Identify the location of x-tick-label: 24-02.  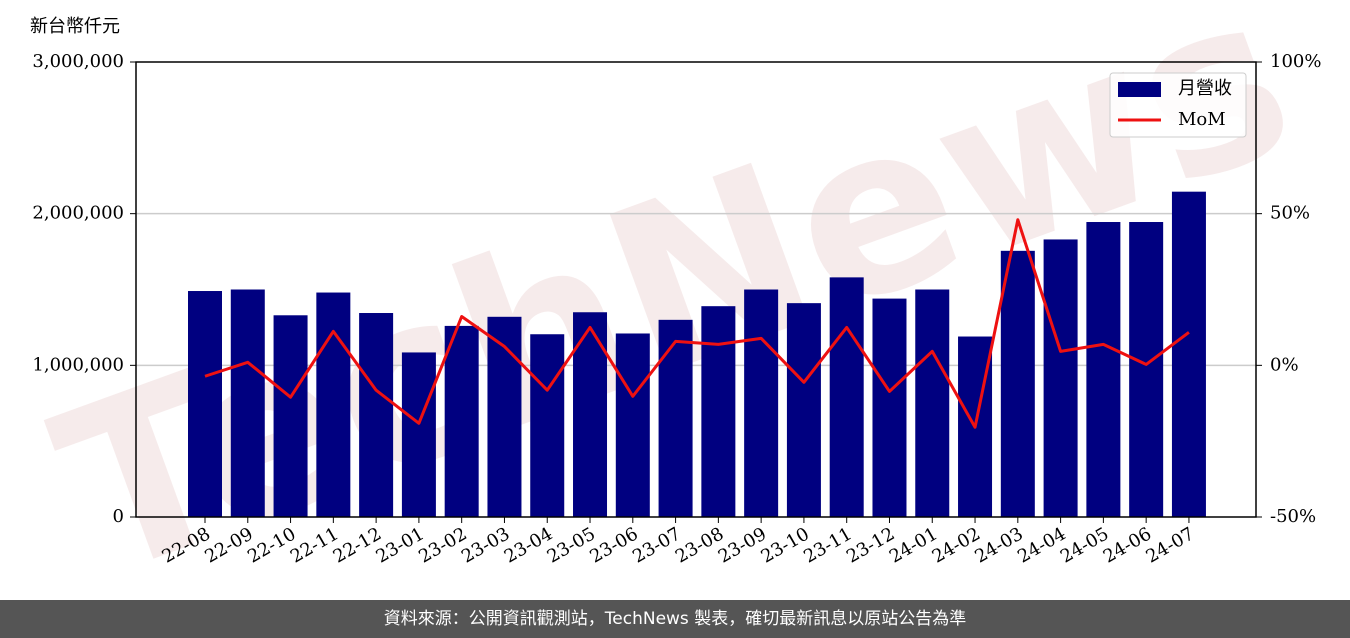
(956, 545).